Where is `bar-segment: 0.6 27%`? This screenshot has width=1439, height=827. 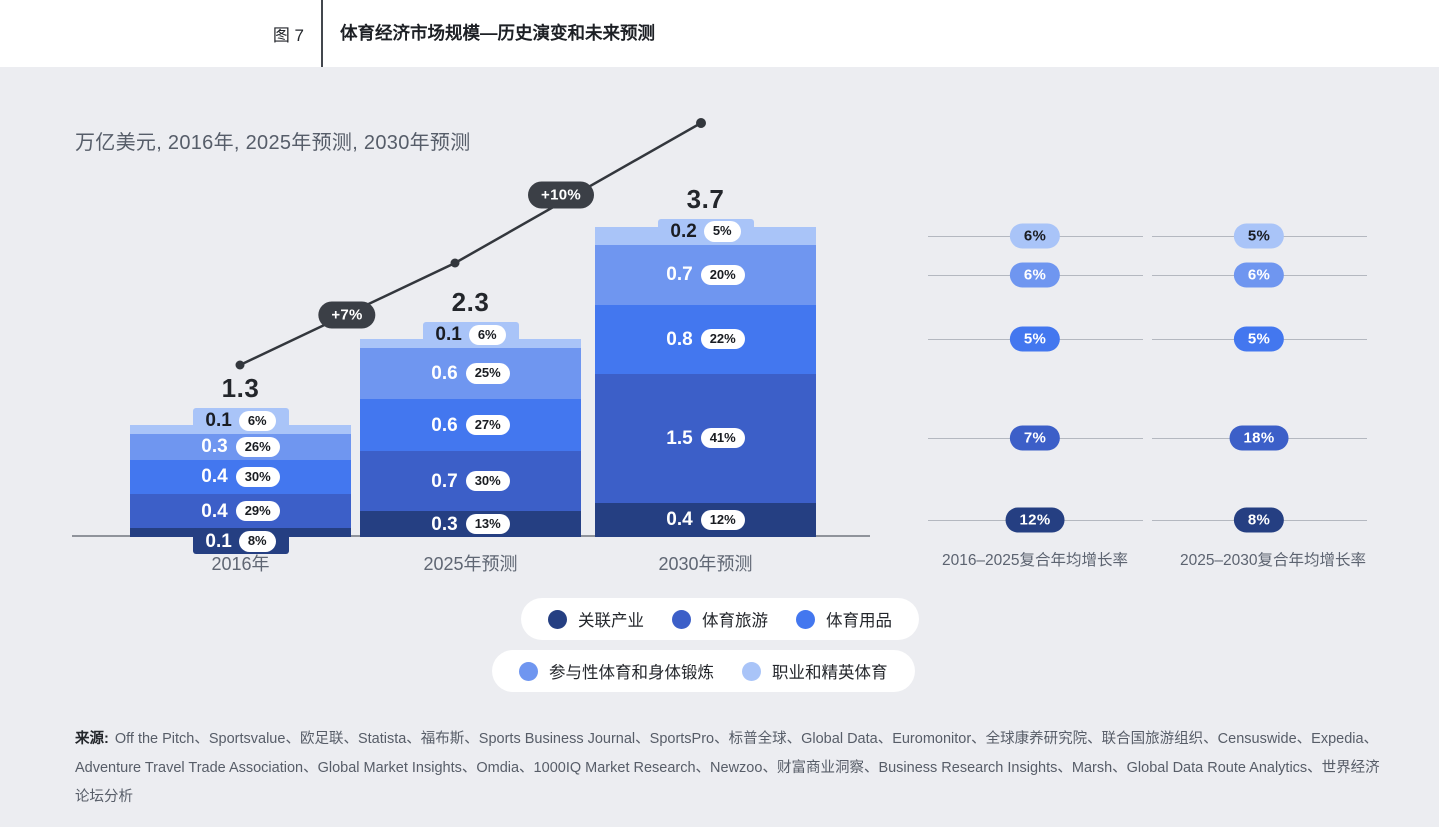
bar-segment: 0.6 27% is located at coordinates (470, 425).